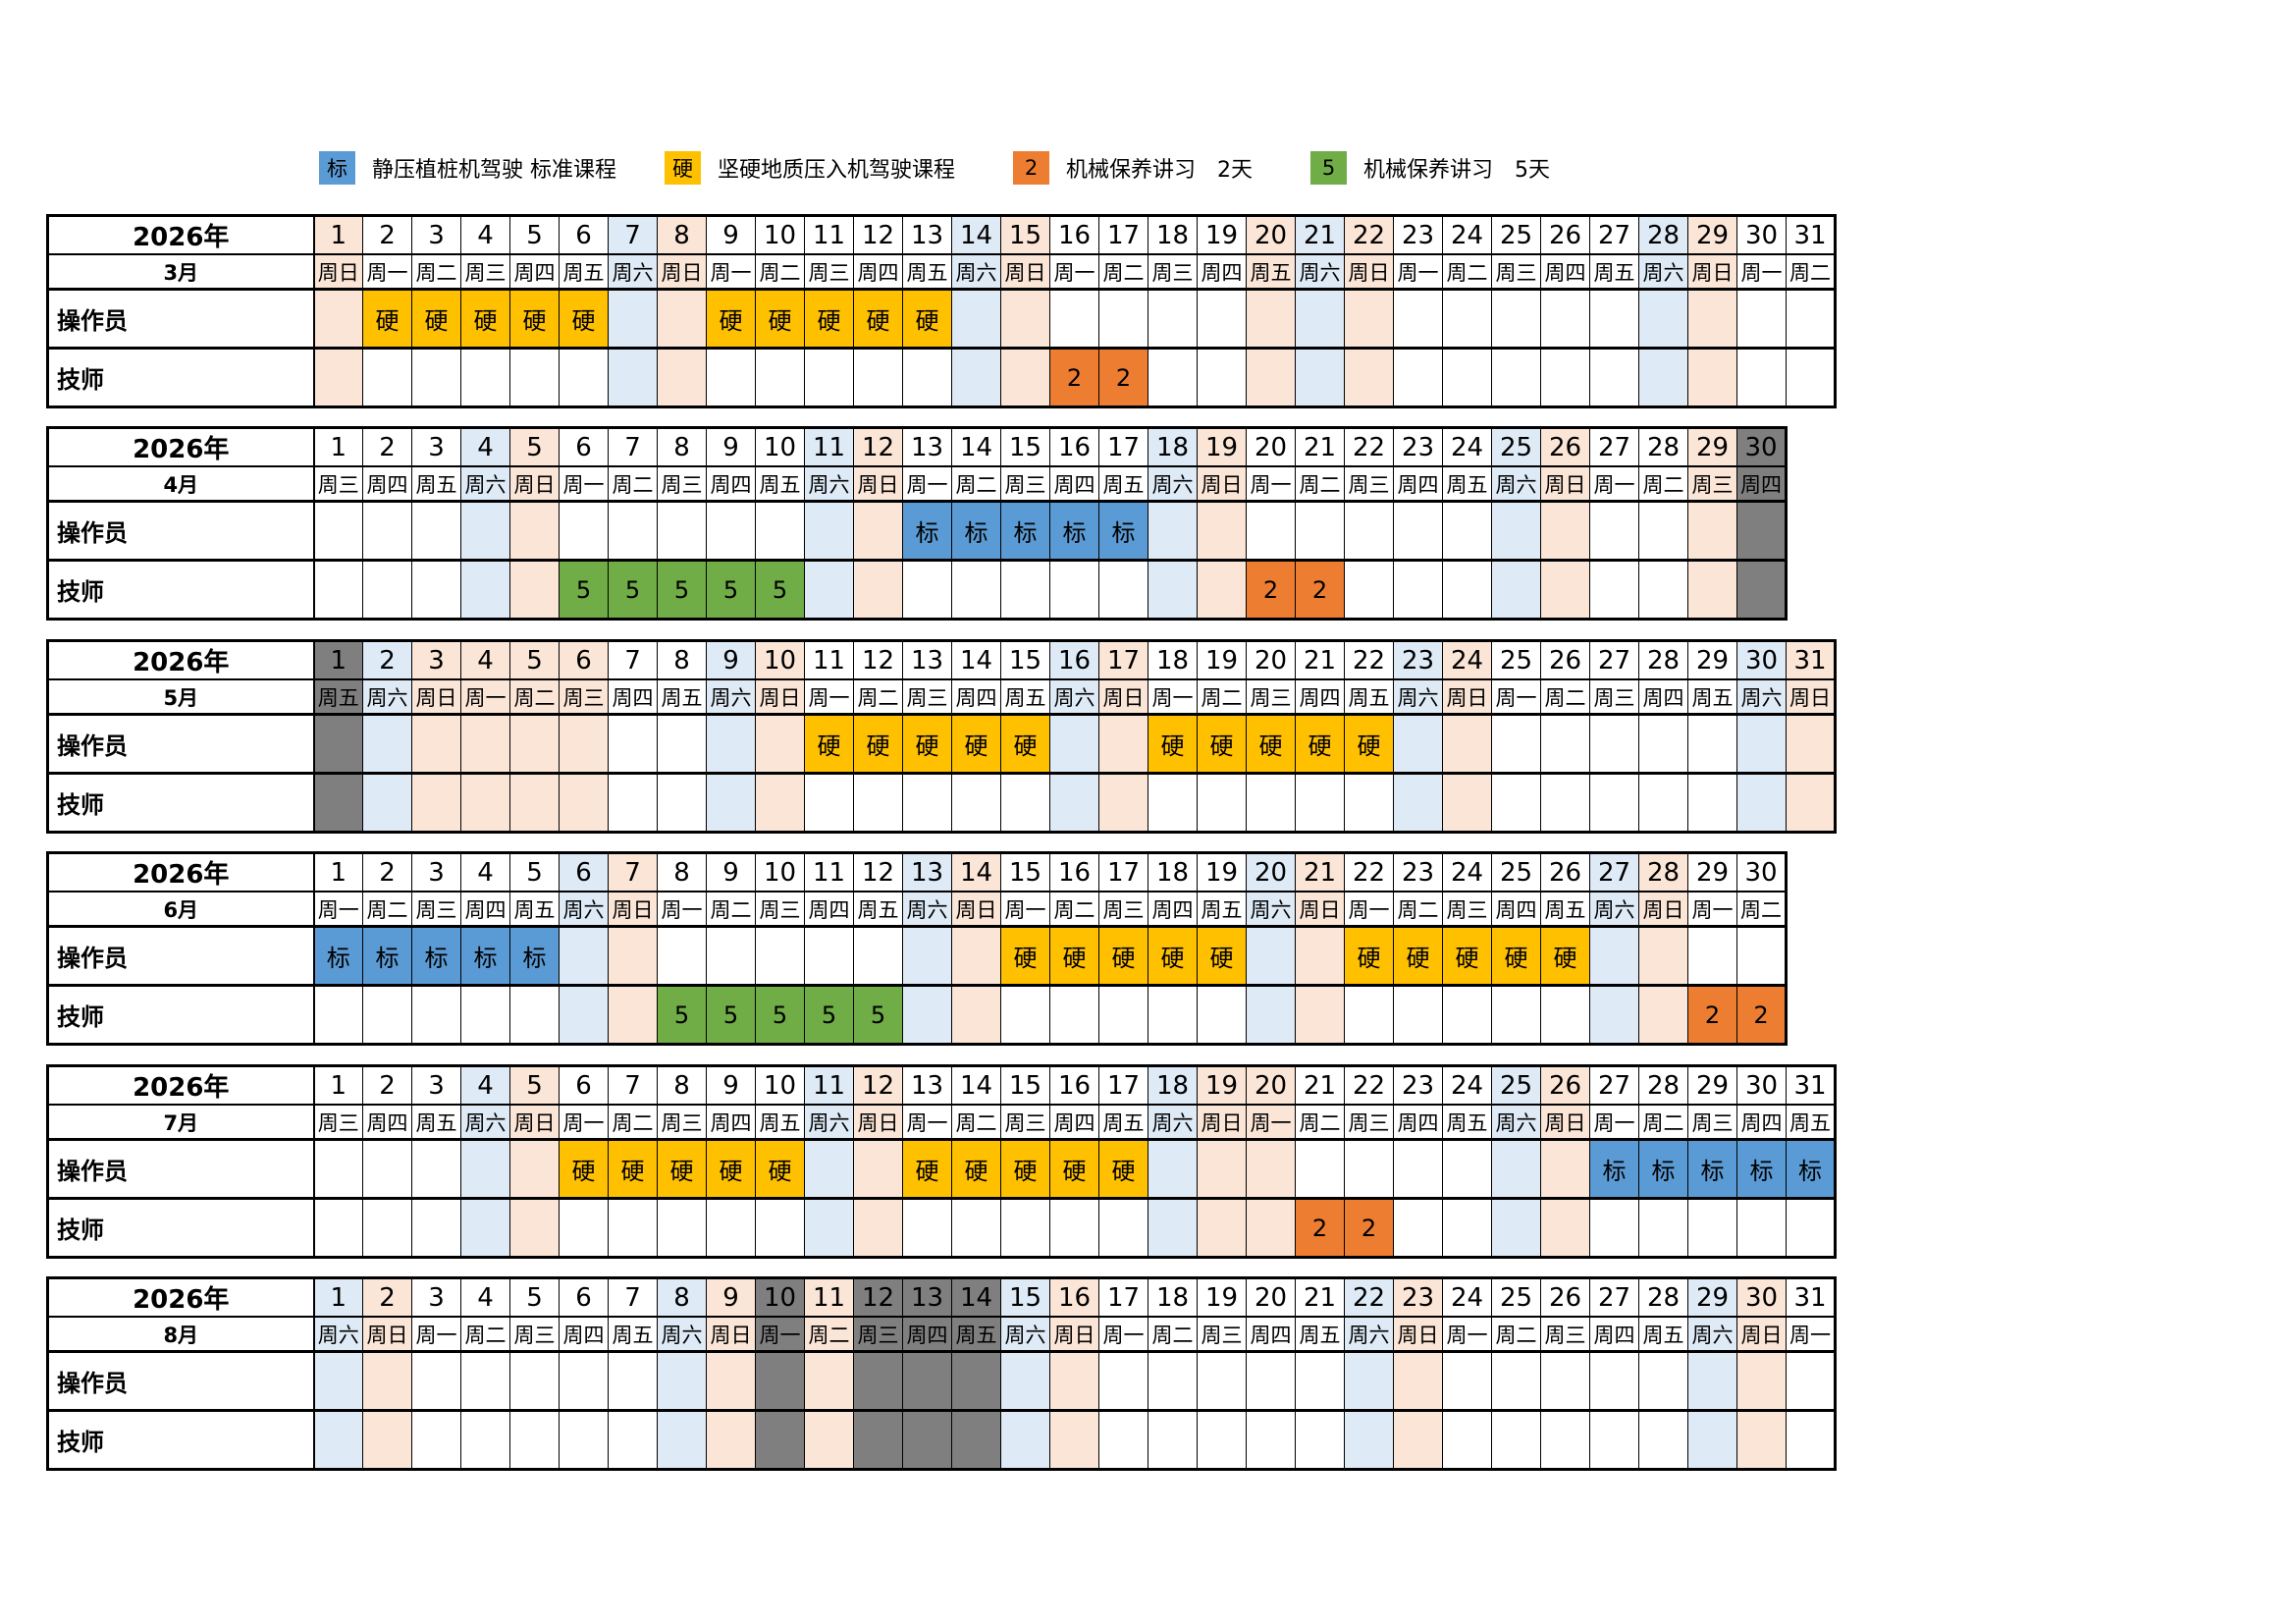  I want to click on day-number-cell: 15, so click(1025, 660).